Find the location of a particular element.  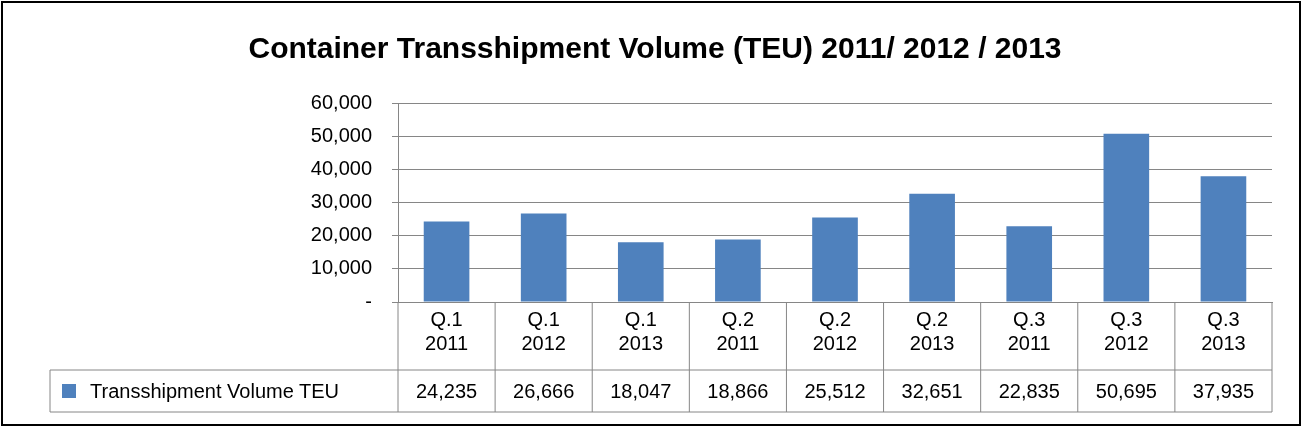

data-label: 32,651 is located at coordinates (932, 390).